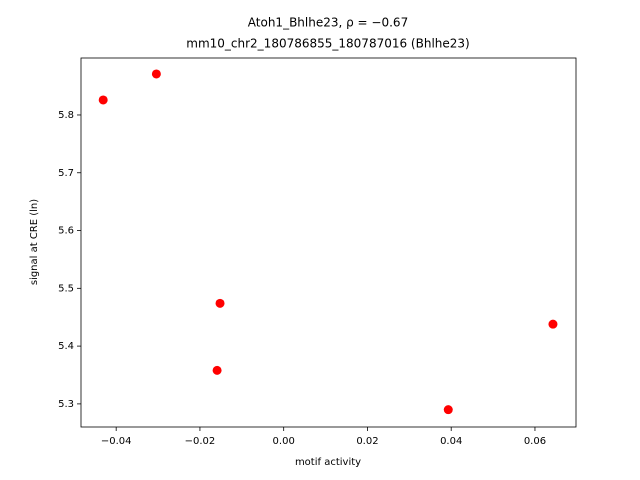 The height and width of the screenshot is (480, 640). What do you see at coordinates (66, 231) in the screenshot?
I see `y-tick-label: 5.6` at bounding box center [66, 231].